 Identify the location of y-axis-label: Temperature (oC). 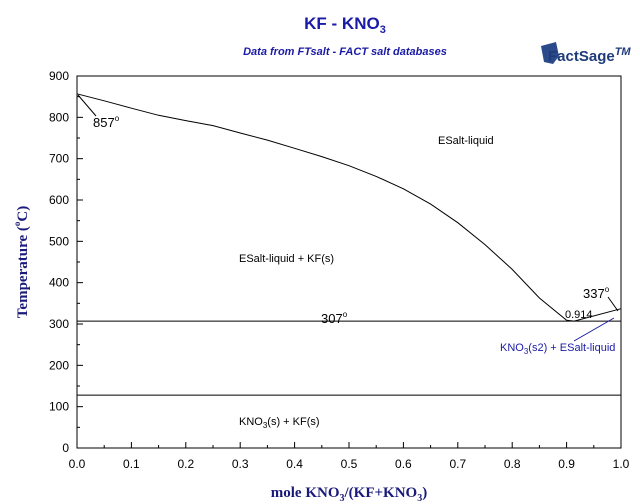
(21, 262).